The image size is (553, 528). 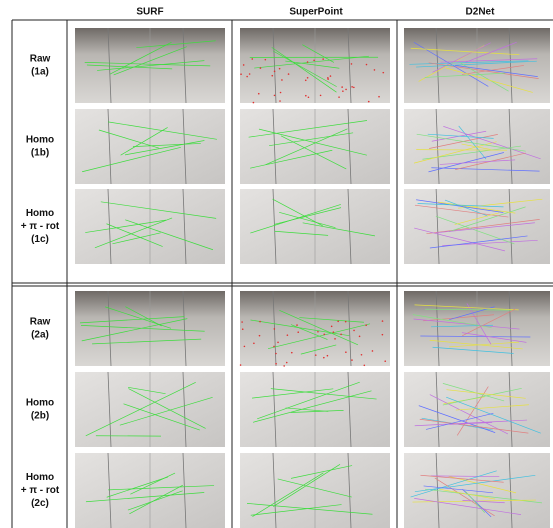 What do you see at coordinates (40, 140) in the screenshot?
I see `row-label: Homo` at bounding box center [40, 140].